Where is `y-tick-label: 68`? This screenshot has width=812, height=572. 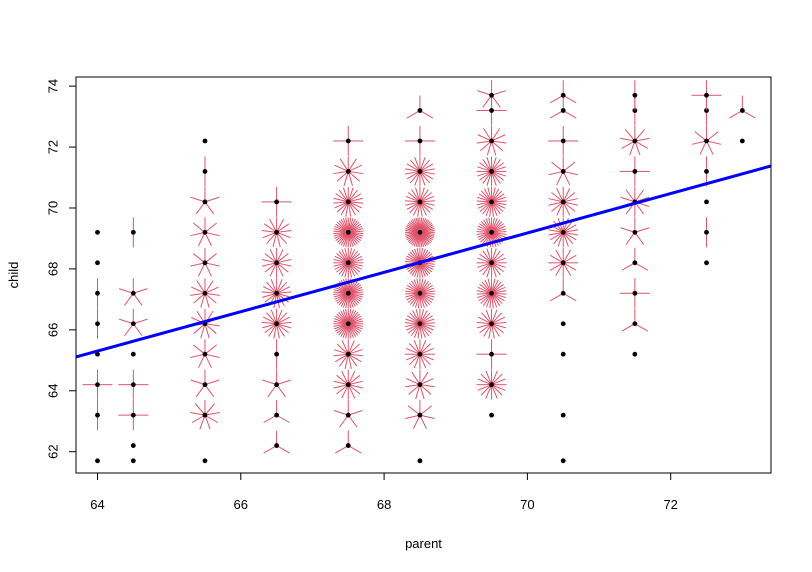 y-tick-label: 68 is located at coordinates (52, 269).